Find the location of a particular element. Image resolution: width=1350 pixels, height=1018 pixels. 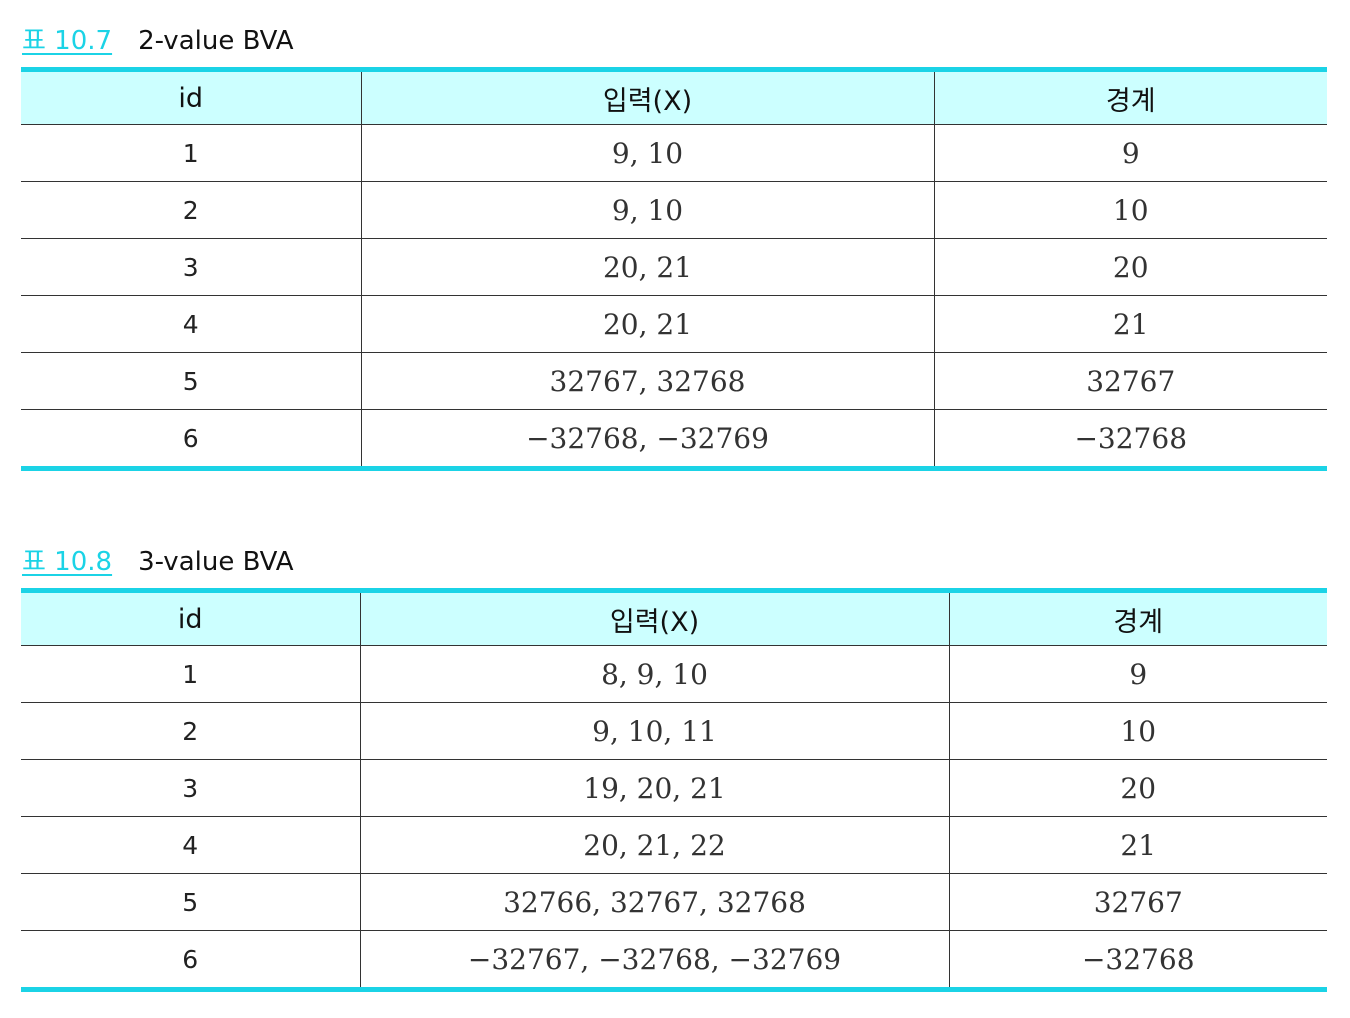

table-row: 6 −32767, −32768, −32769 −32768 is located at coordinates (674, 960).